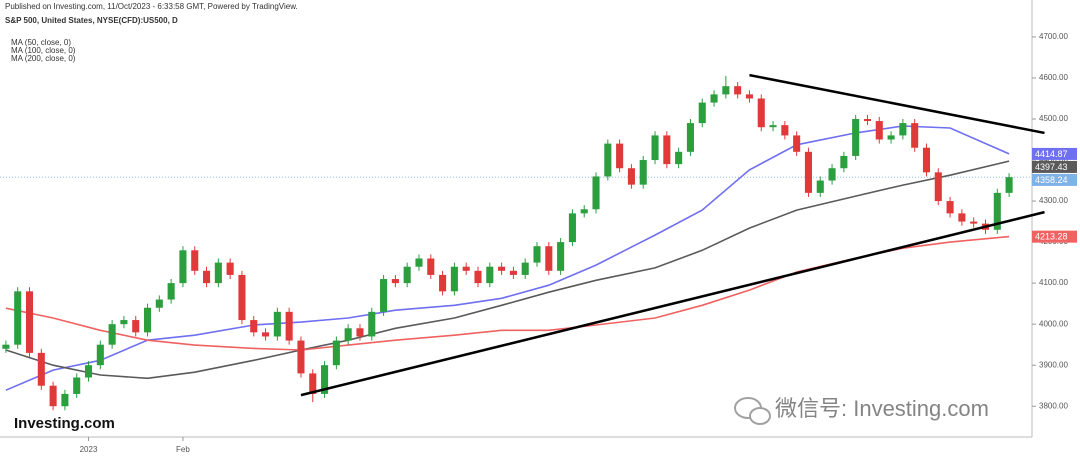 Image resolution: width=1080 pixels, height=459 pixels. What do you see at coordinates (897, 104) in the screenshot?
I see `trendline` at bounding box center [897, 104].